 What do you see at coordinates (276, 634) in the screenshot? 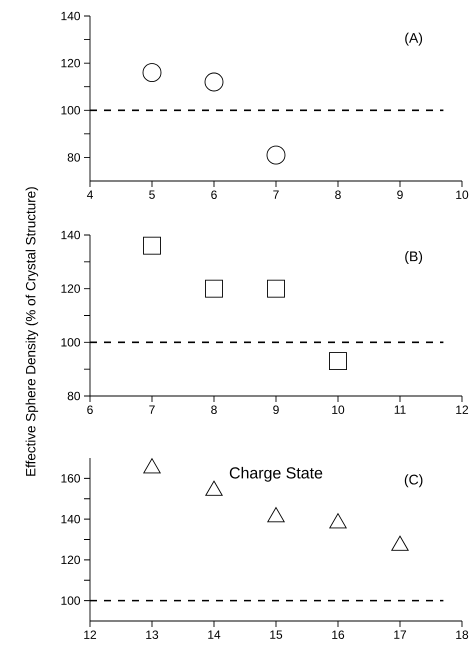
I see `x-tick-label: 15` at bounding box center [276, 634].